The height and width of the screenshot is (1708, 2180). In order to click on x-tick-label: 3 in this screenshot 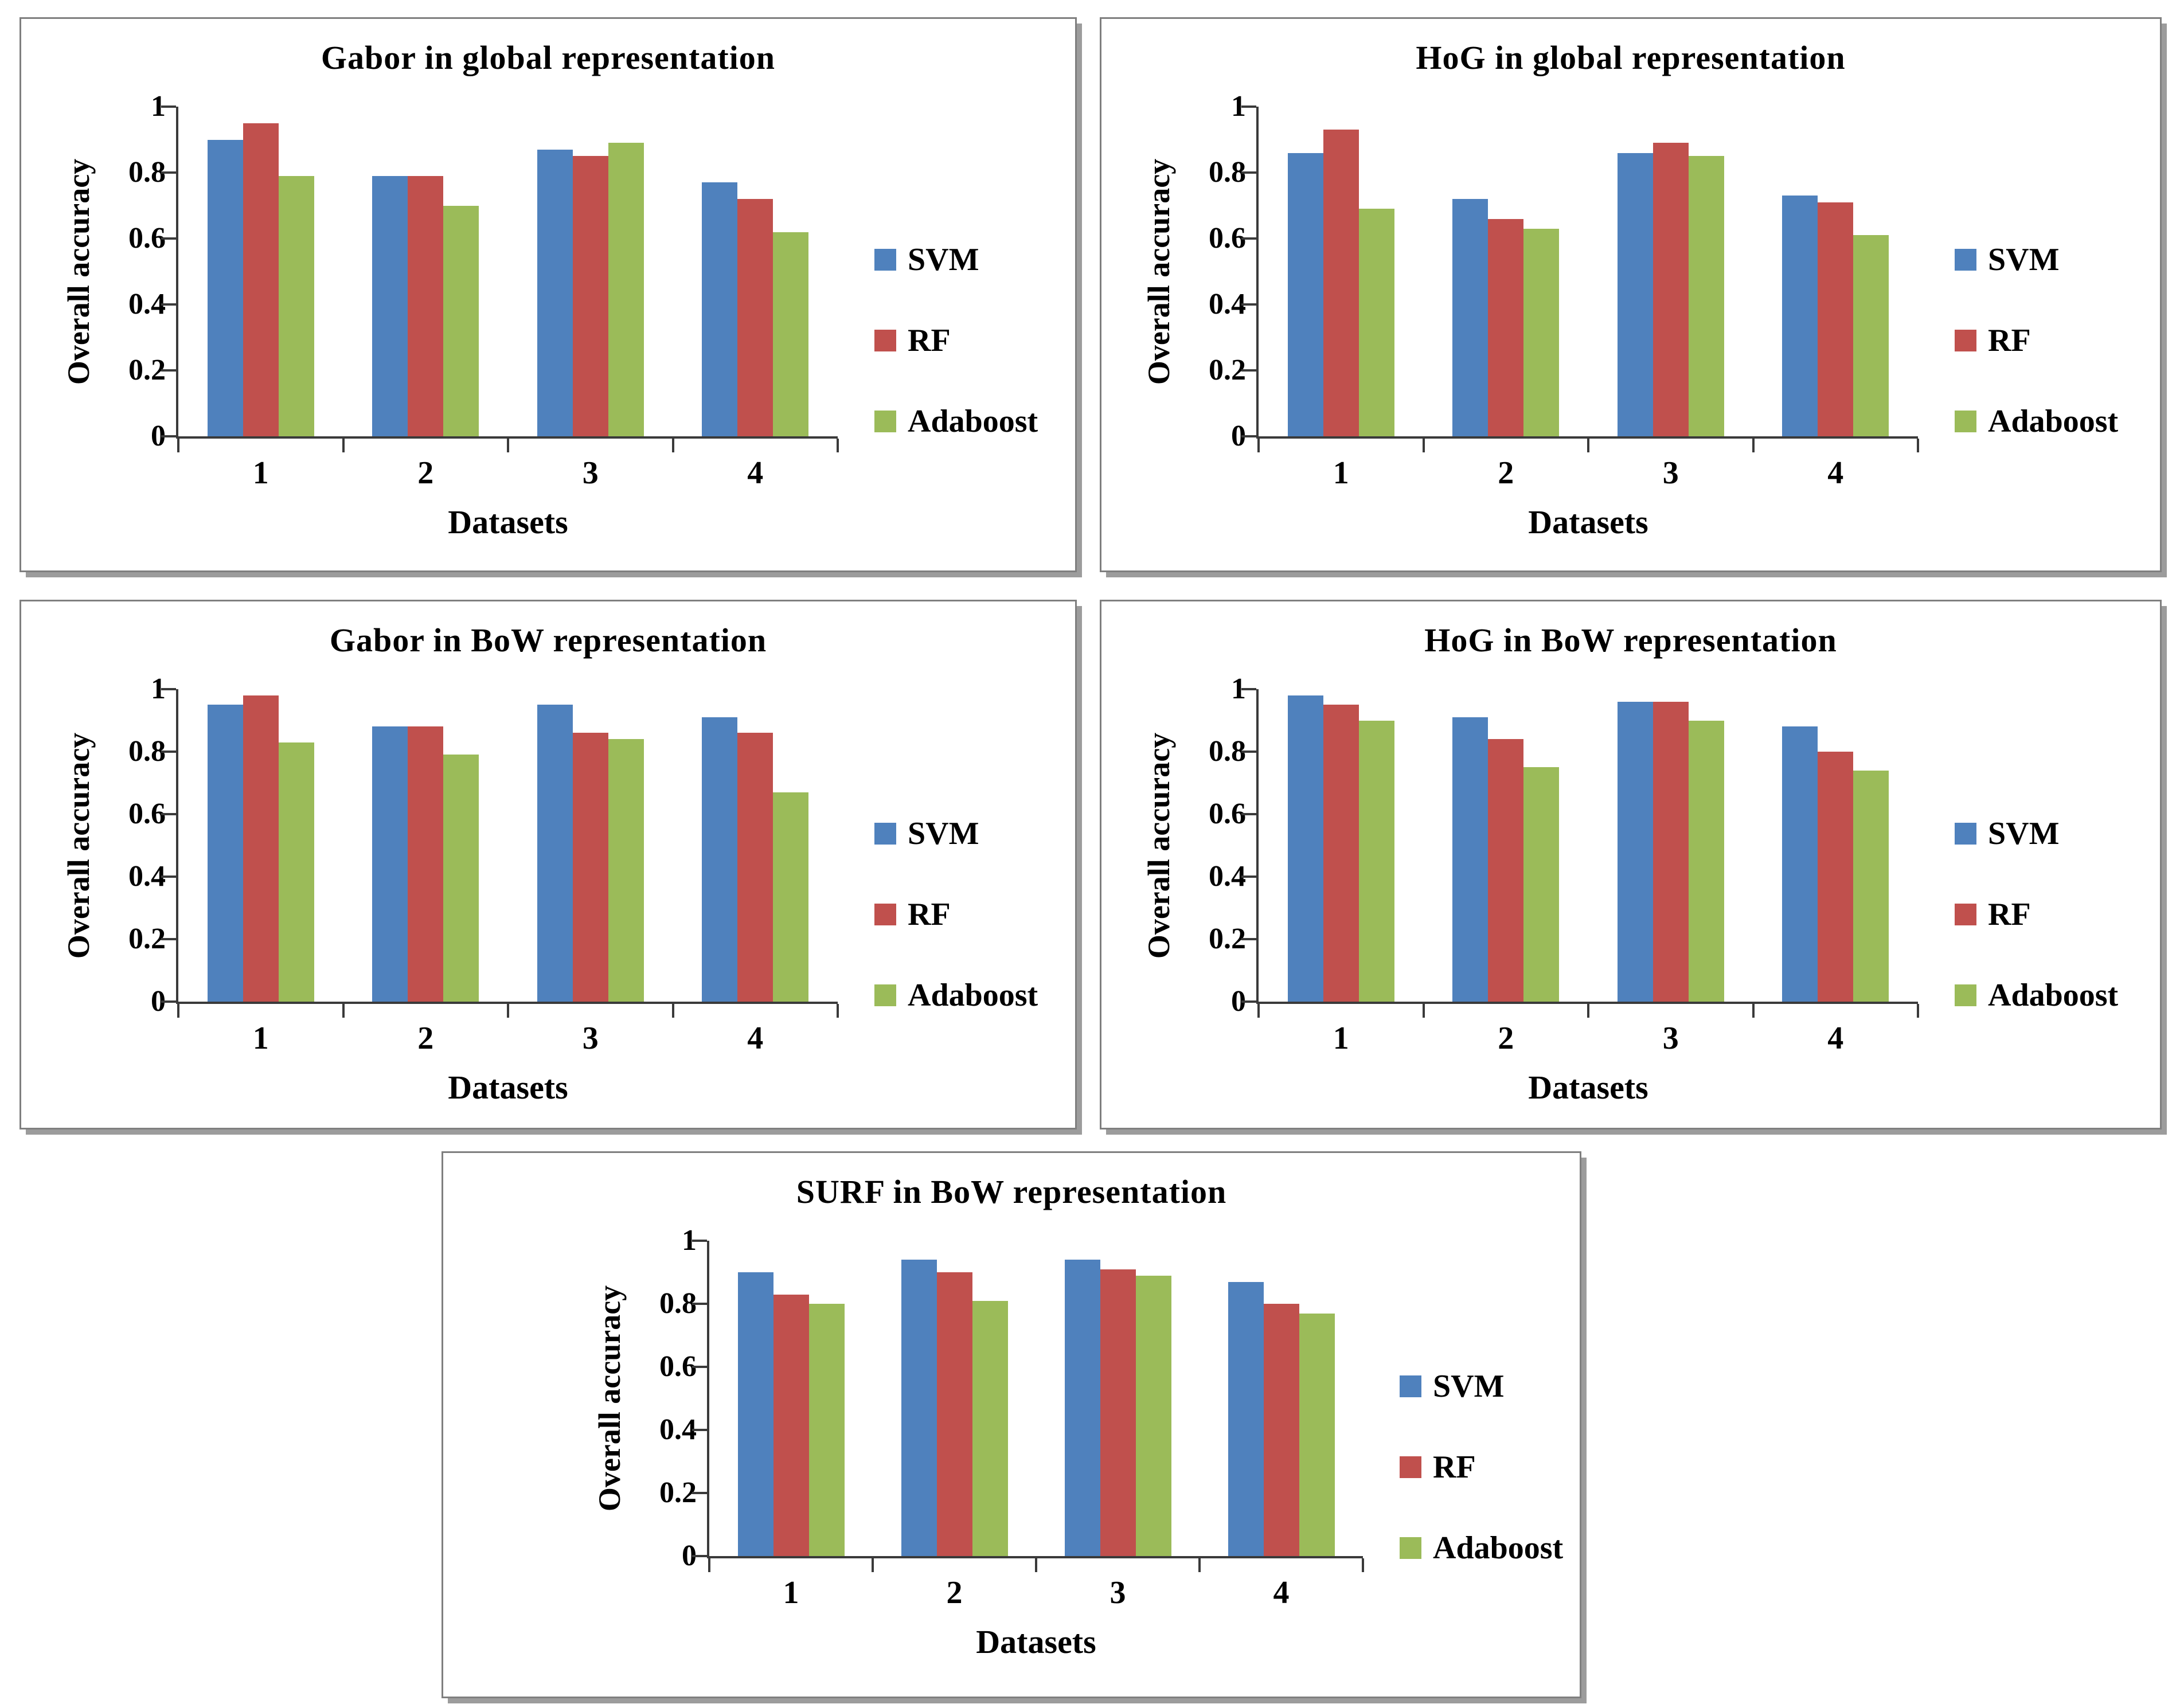, I will do `click(1670, 473)`.